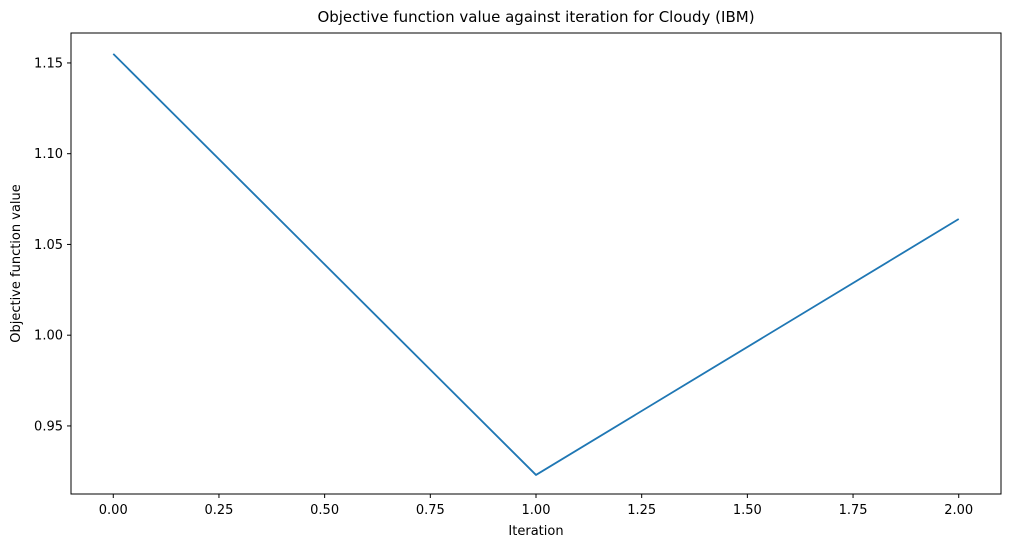  I want to click on y-axis-label: Objective function value, so click(16, 263).